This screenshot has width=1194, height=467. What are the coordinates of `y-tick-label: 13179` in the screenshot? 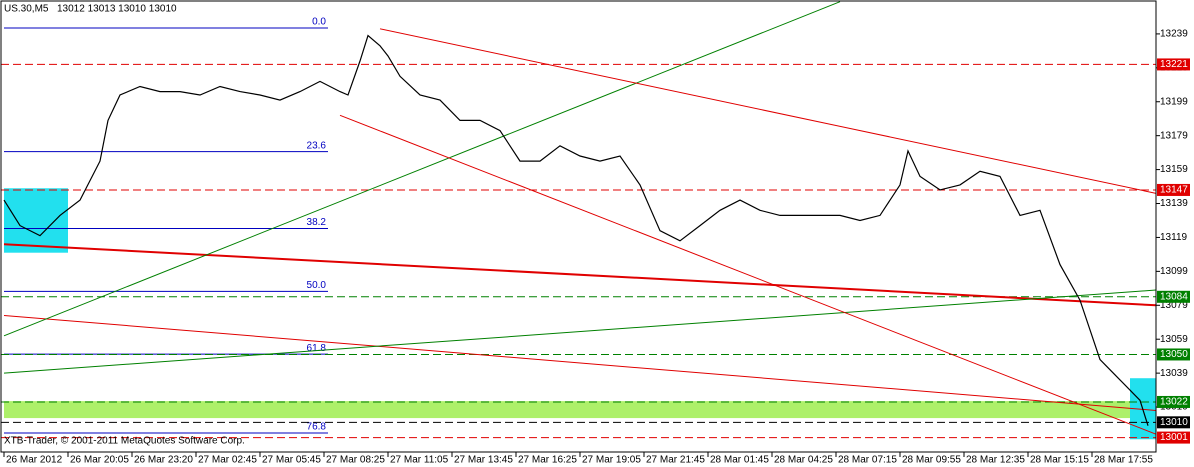 It's located at (1174, 135).